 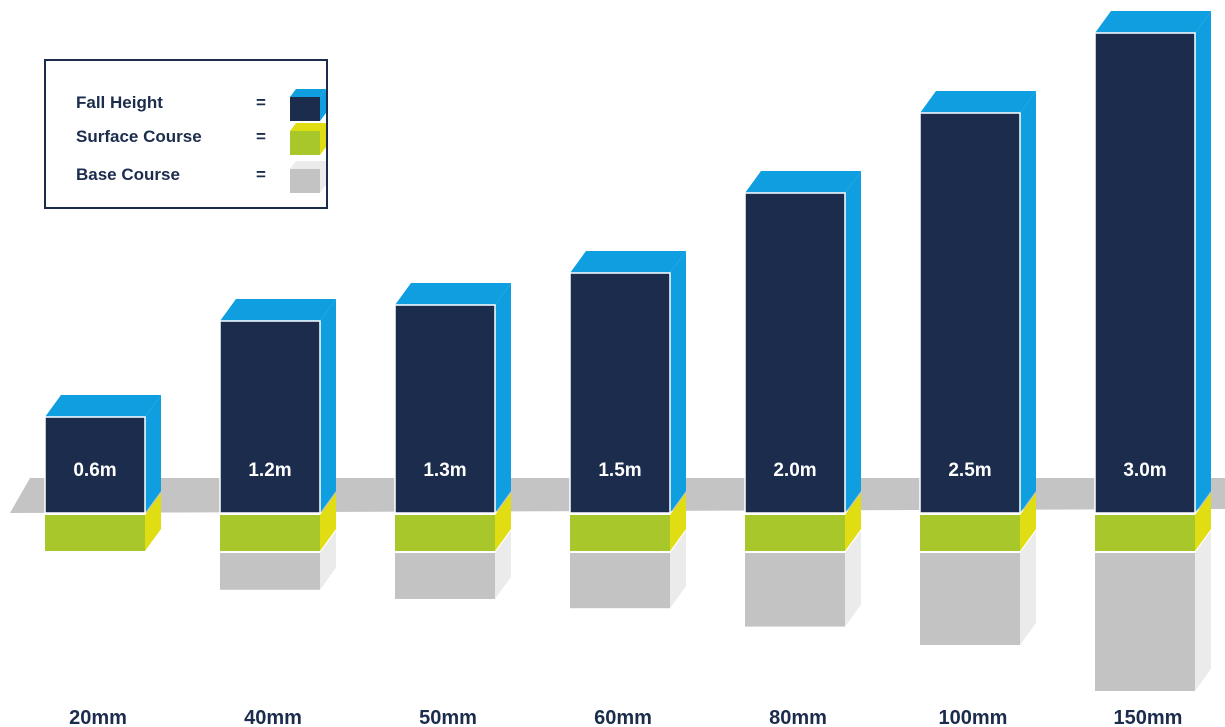 What do you see at coordinates (201, 105) in the screenshot?
I see `legend-item-fall-height: Fall Height =` at bounding box center [201, 105].